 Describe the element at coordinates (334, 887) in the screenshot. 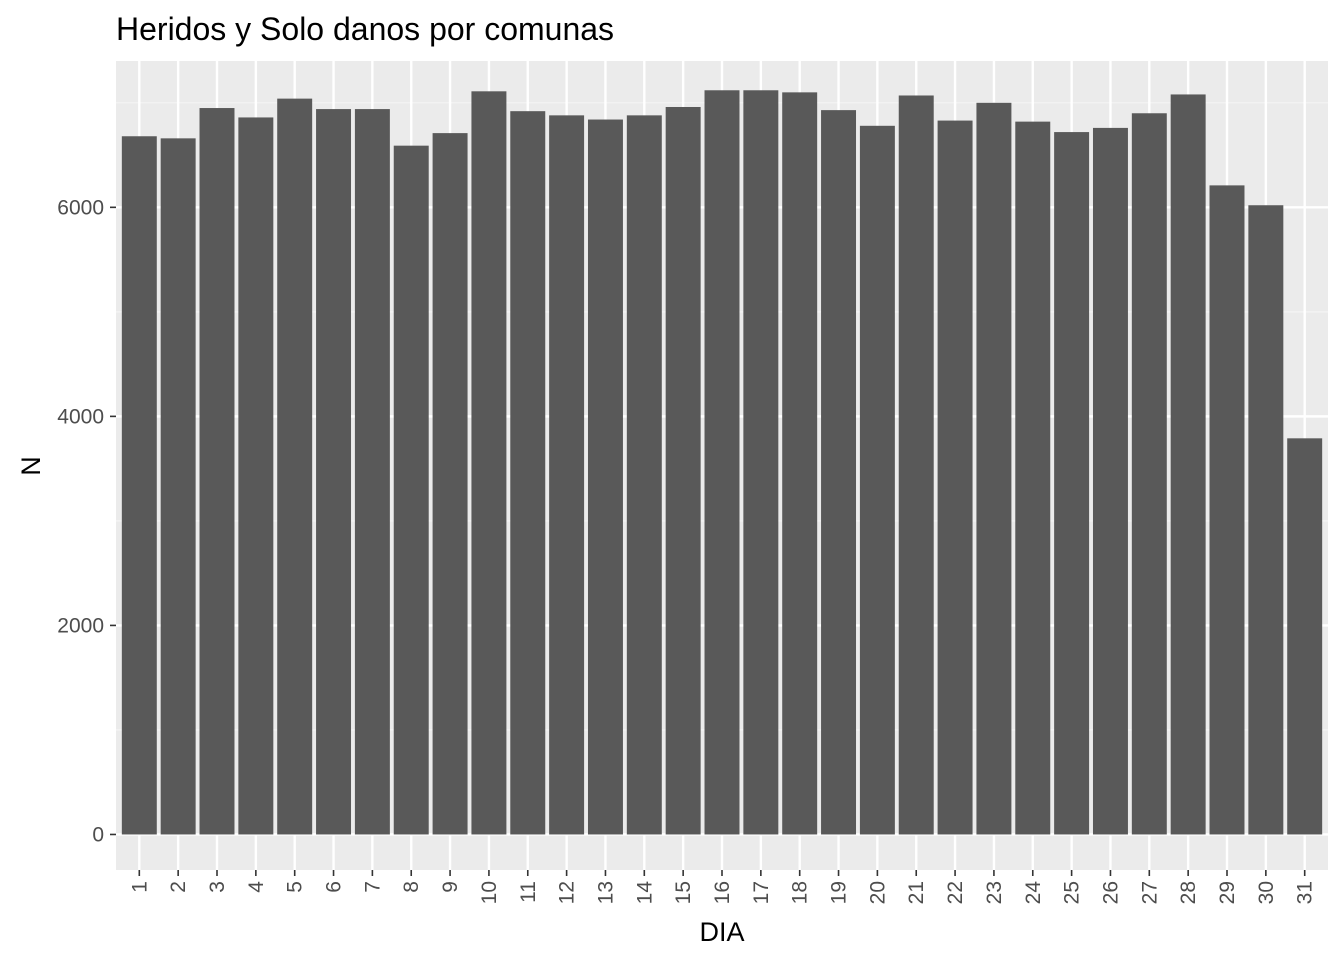

I see `x-tick-label: 6` at that location.